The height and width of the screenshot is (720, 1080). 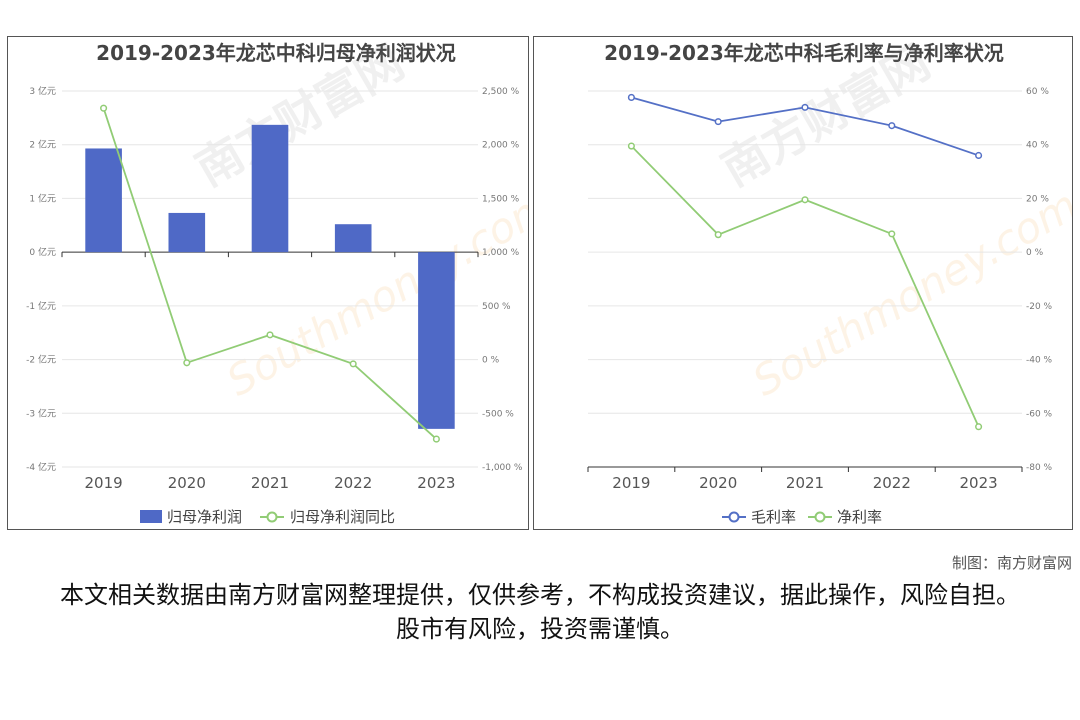 I want to click on legend-bar-swatch, so click(x=151, y=516).